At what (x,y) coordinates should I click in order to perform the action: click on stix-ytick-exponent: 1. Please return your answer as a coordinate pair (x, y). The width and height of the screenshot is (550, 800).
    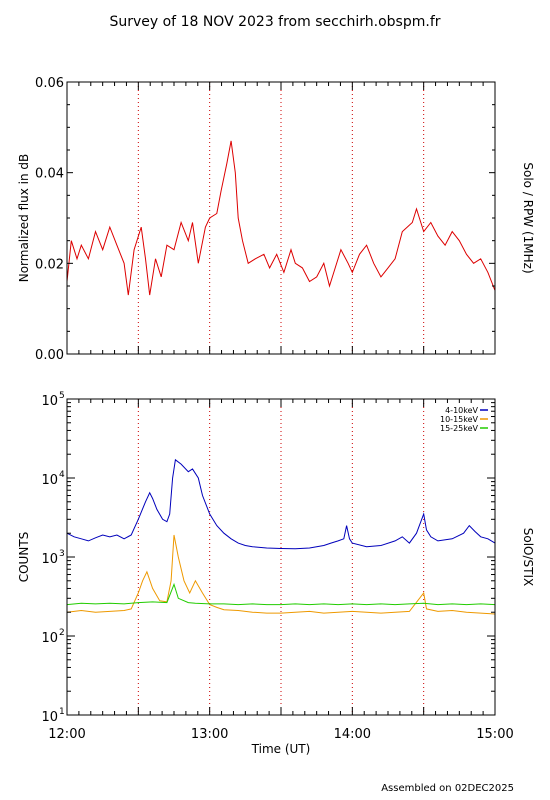
    Looking at the image, I should click on (62, 712).